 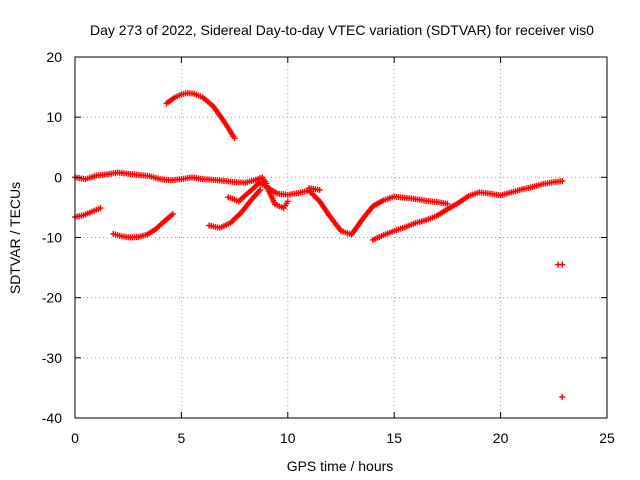 What do you see at coordinates (52, 298) in the screenshot?
I see `y-tick-label: -20` at bounding box center [52, 298].